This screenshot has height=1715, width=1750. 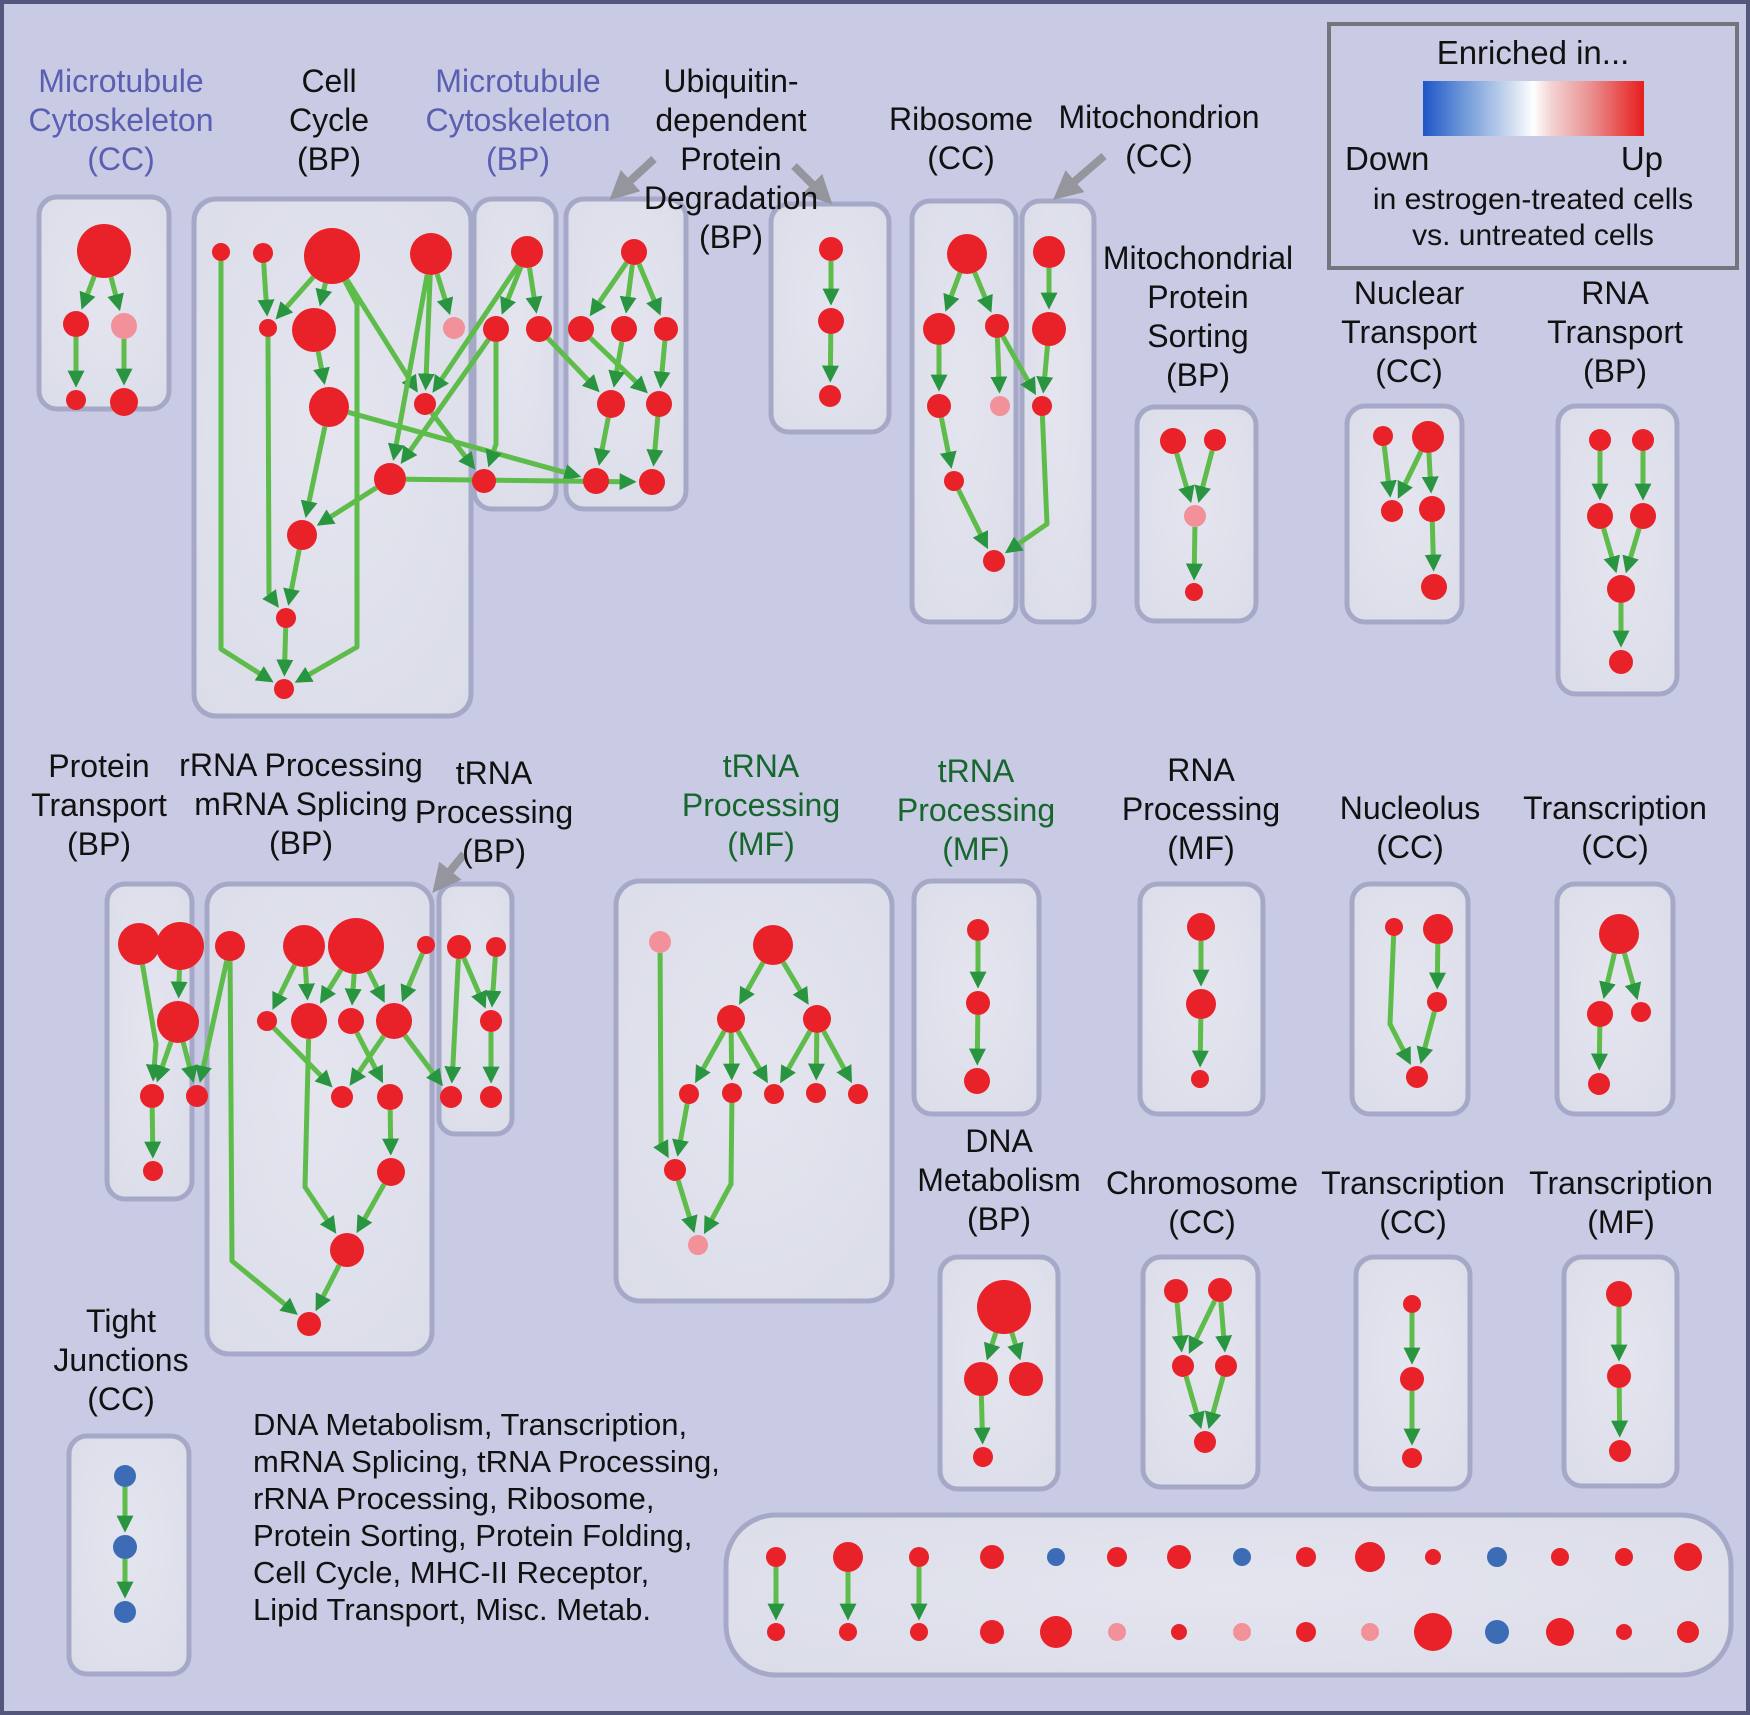 I want to click on go-term-node-e2, so click(x=624, y=329).